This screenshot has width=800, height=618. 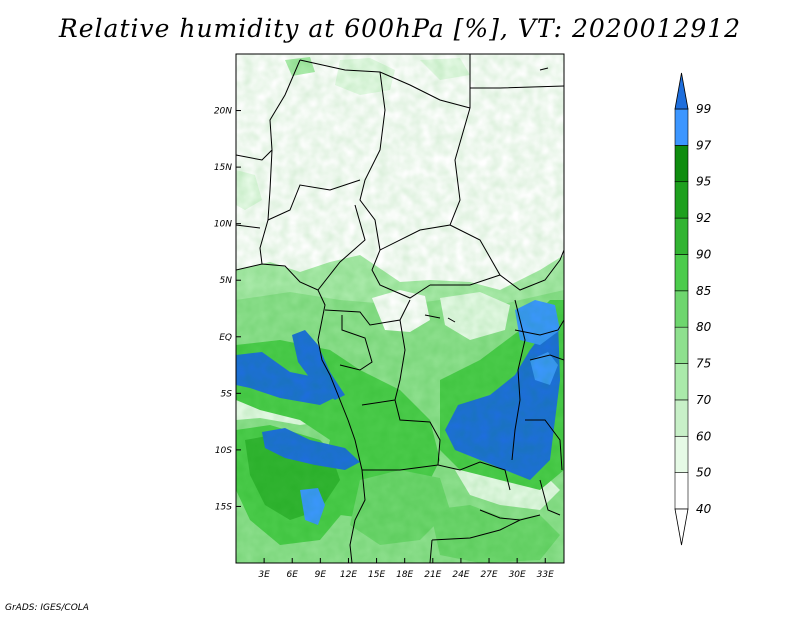 I want to click on colorbar-label: 70, so click(x=704, y=400).